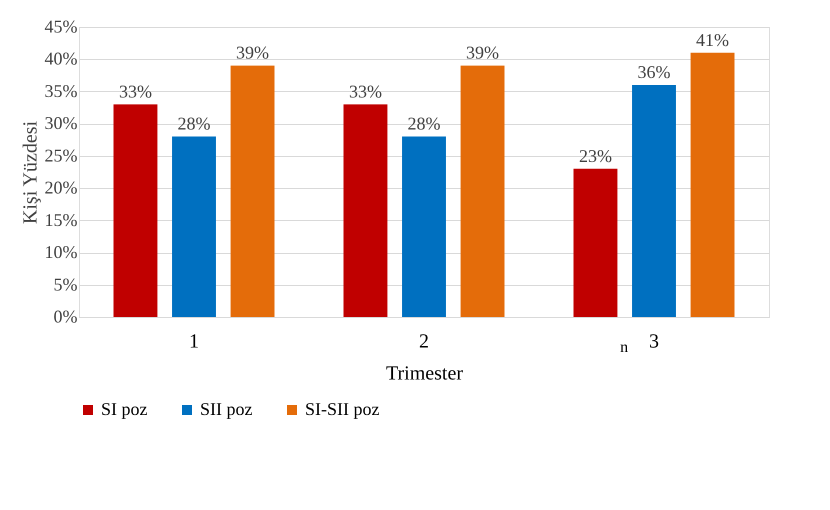 The width and height of the screenshot is (830, 510). What do you see at coordinates (226, 409) in the screenshot?
I see `legend-label: SII poz` at bounding box center [226, 409].